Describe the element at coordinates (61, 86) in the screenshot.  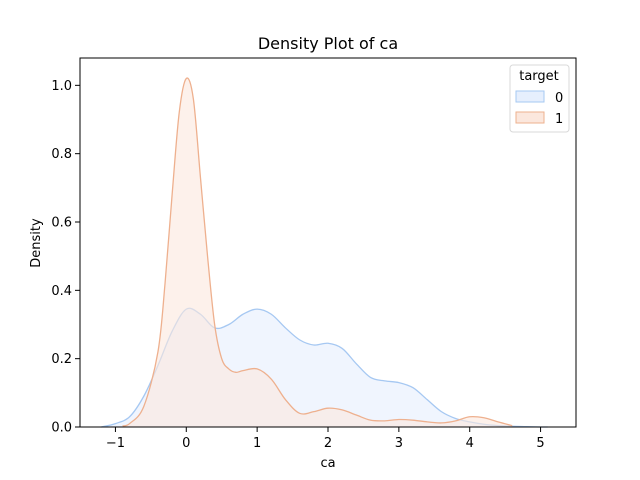
I see `y-tick-label: 1.0` at that location.